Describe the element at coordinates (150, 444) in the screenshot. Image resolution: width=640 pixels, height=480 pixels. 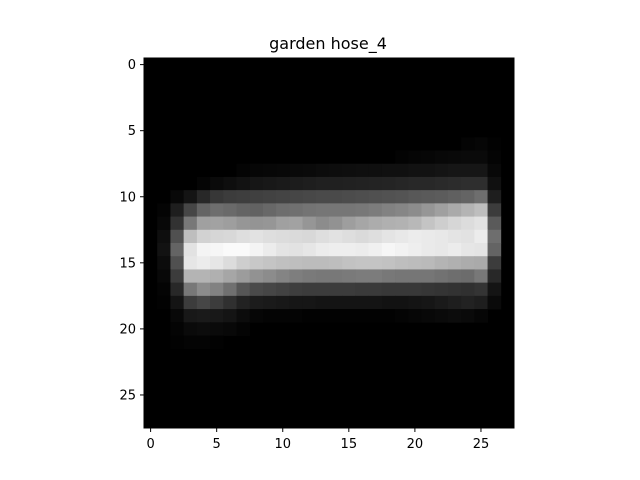
I see `x-tick-label: 0` at that location.